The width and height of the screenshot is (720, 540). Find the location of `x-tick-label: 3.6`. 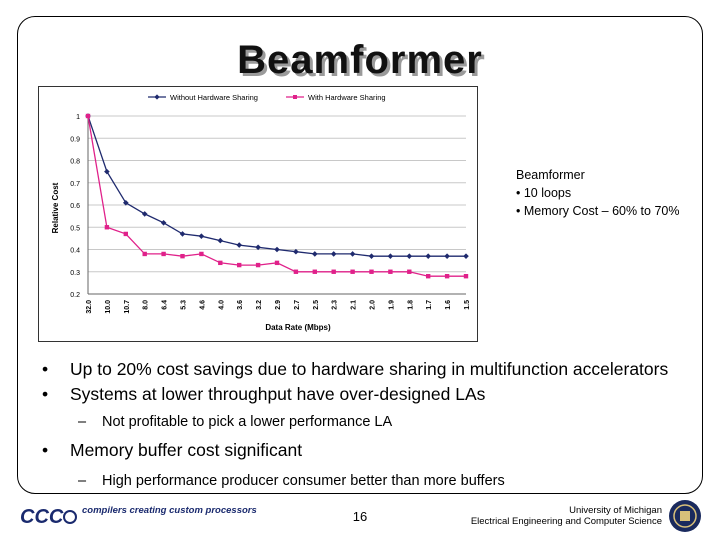

x-tick-label: 3.6 is located at coordinates (240, 305).